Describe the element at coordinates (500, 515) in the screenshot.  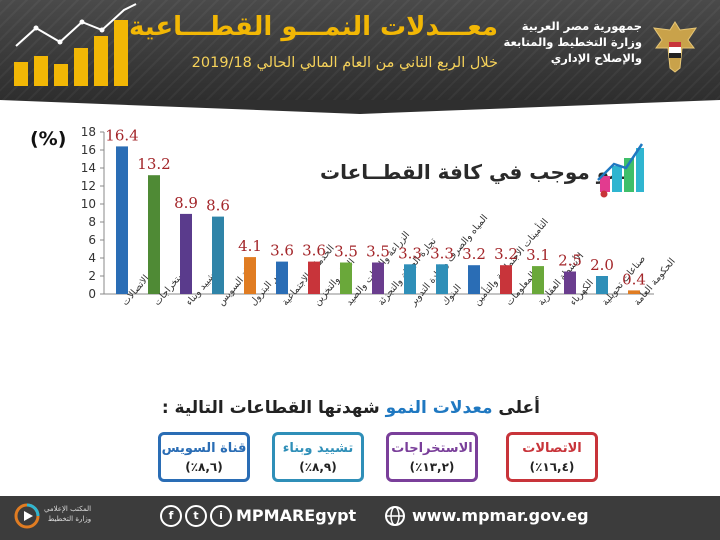
I see `website-link: www.mpmar.gov.eg` at that location.